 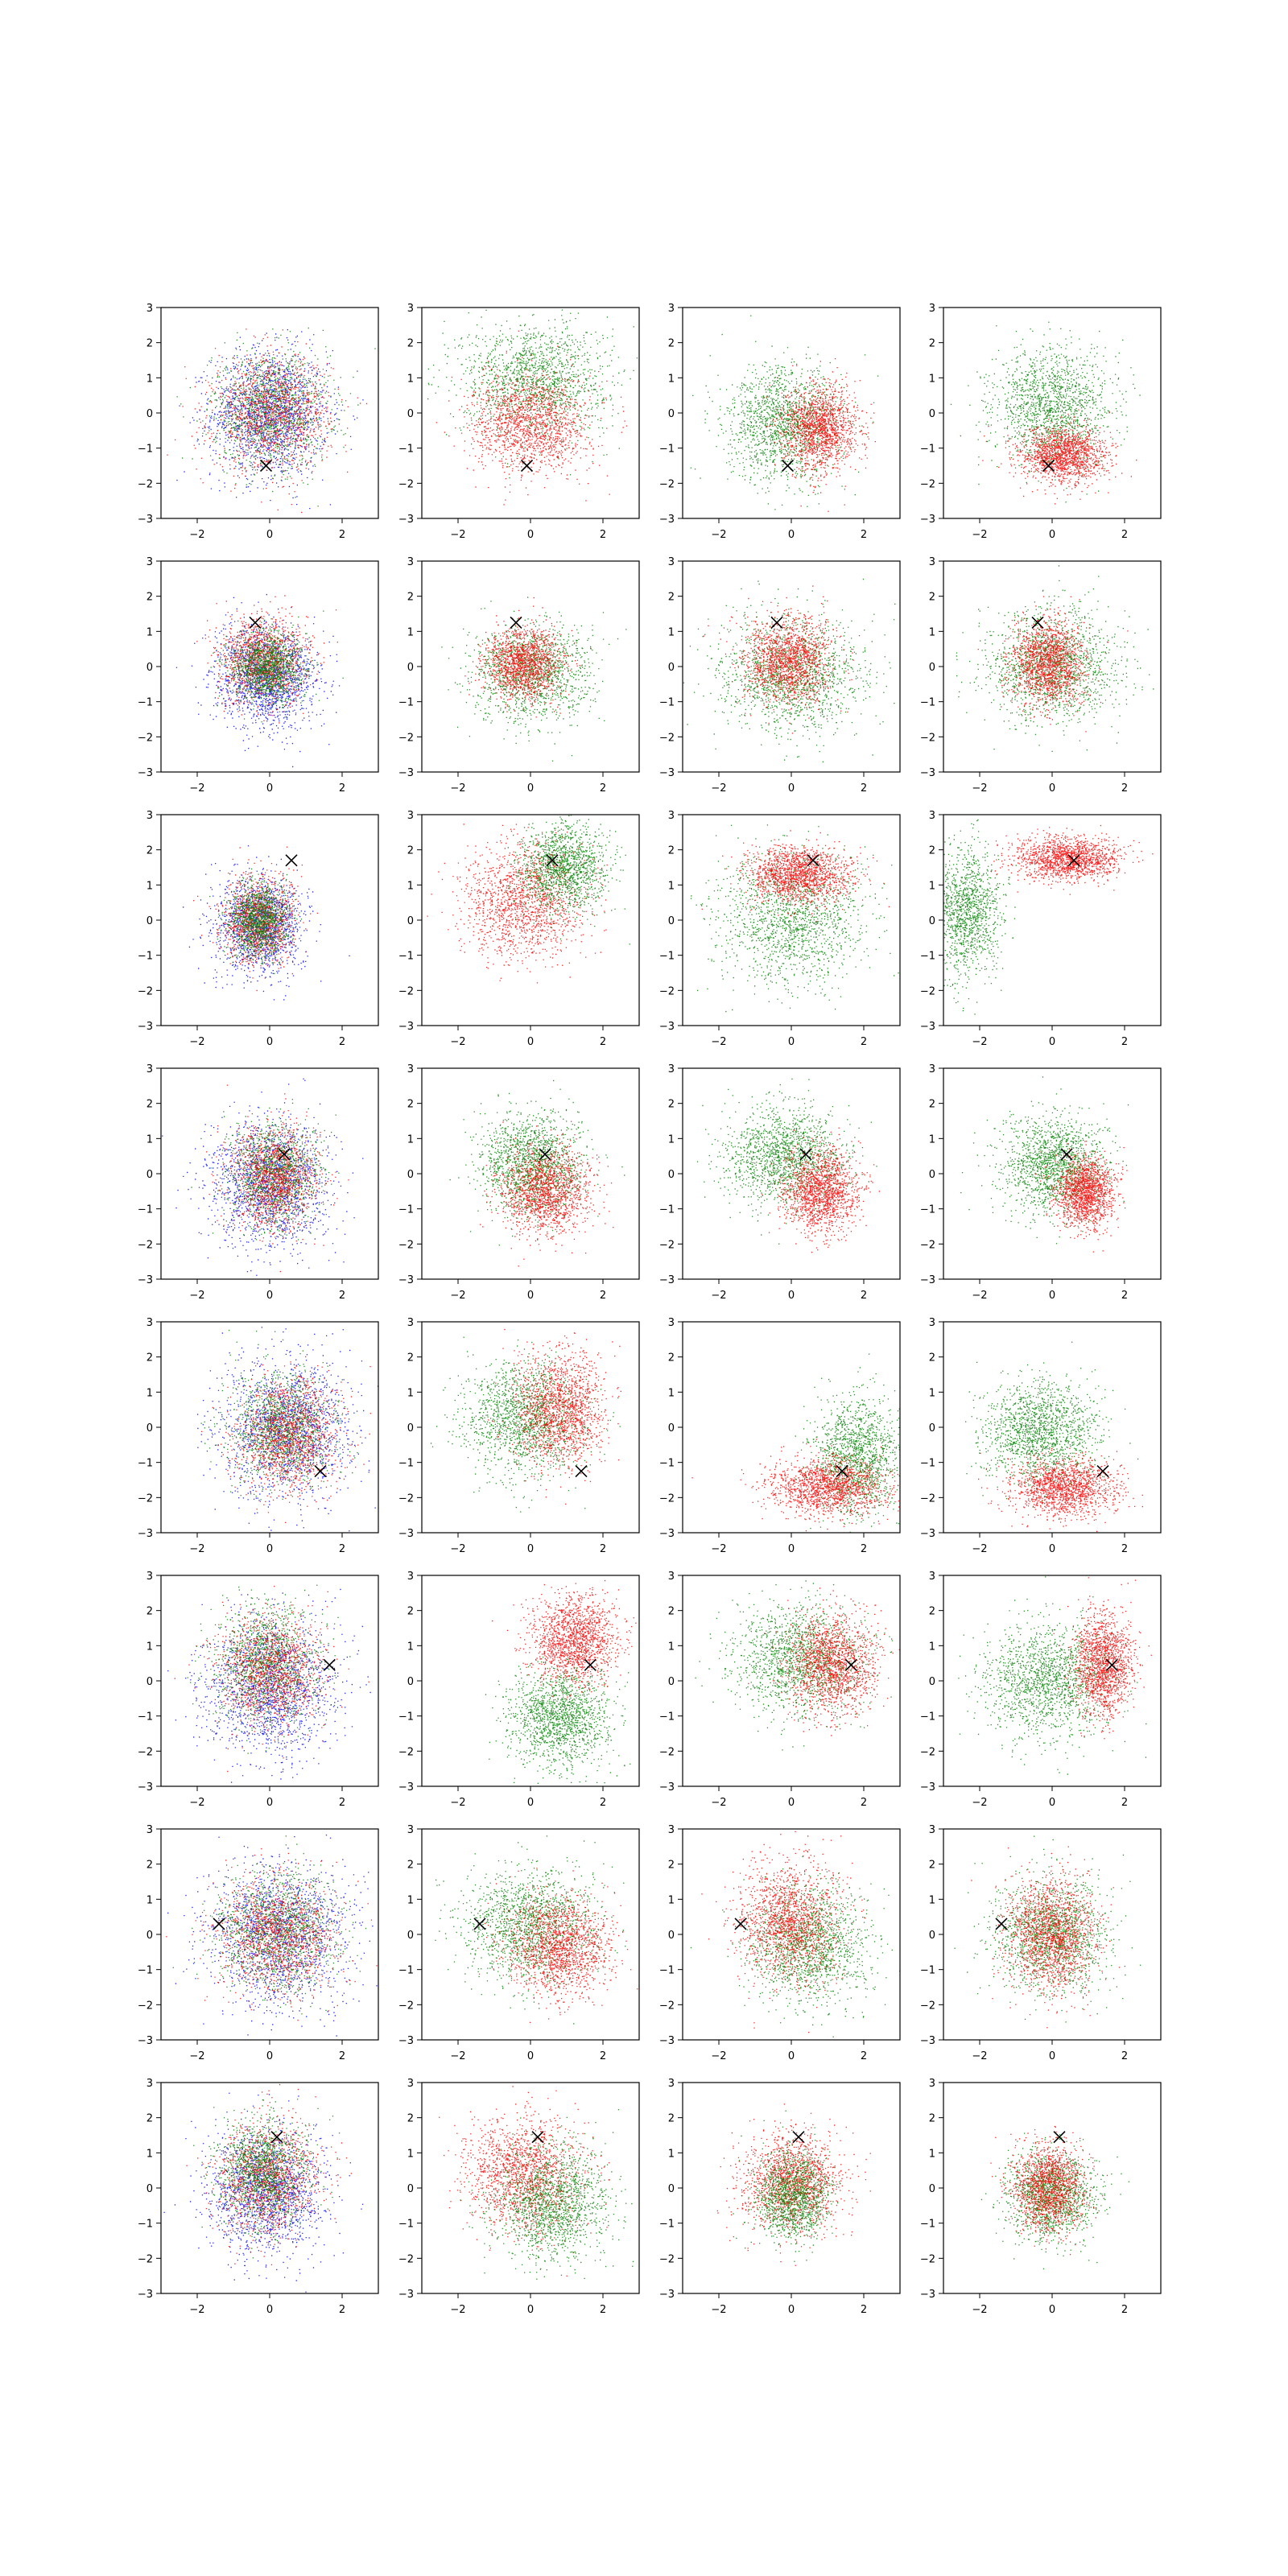 What do you see at coordinates (263, 2192) in the screenshot?
I see `point-cloud-blue` at bounding box center [263, 2192].